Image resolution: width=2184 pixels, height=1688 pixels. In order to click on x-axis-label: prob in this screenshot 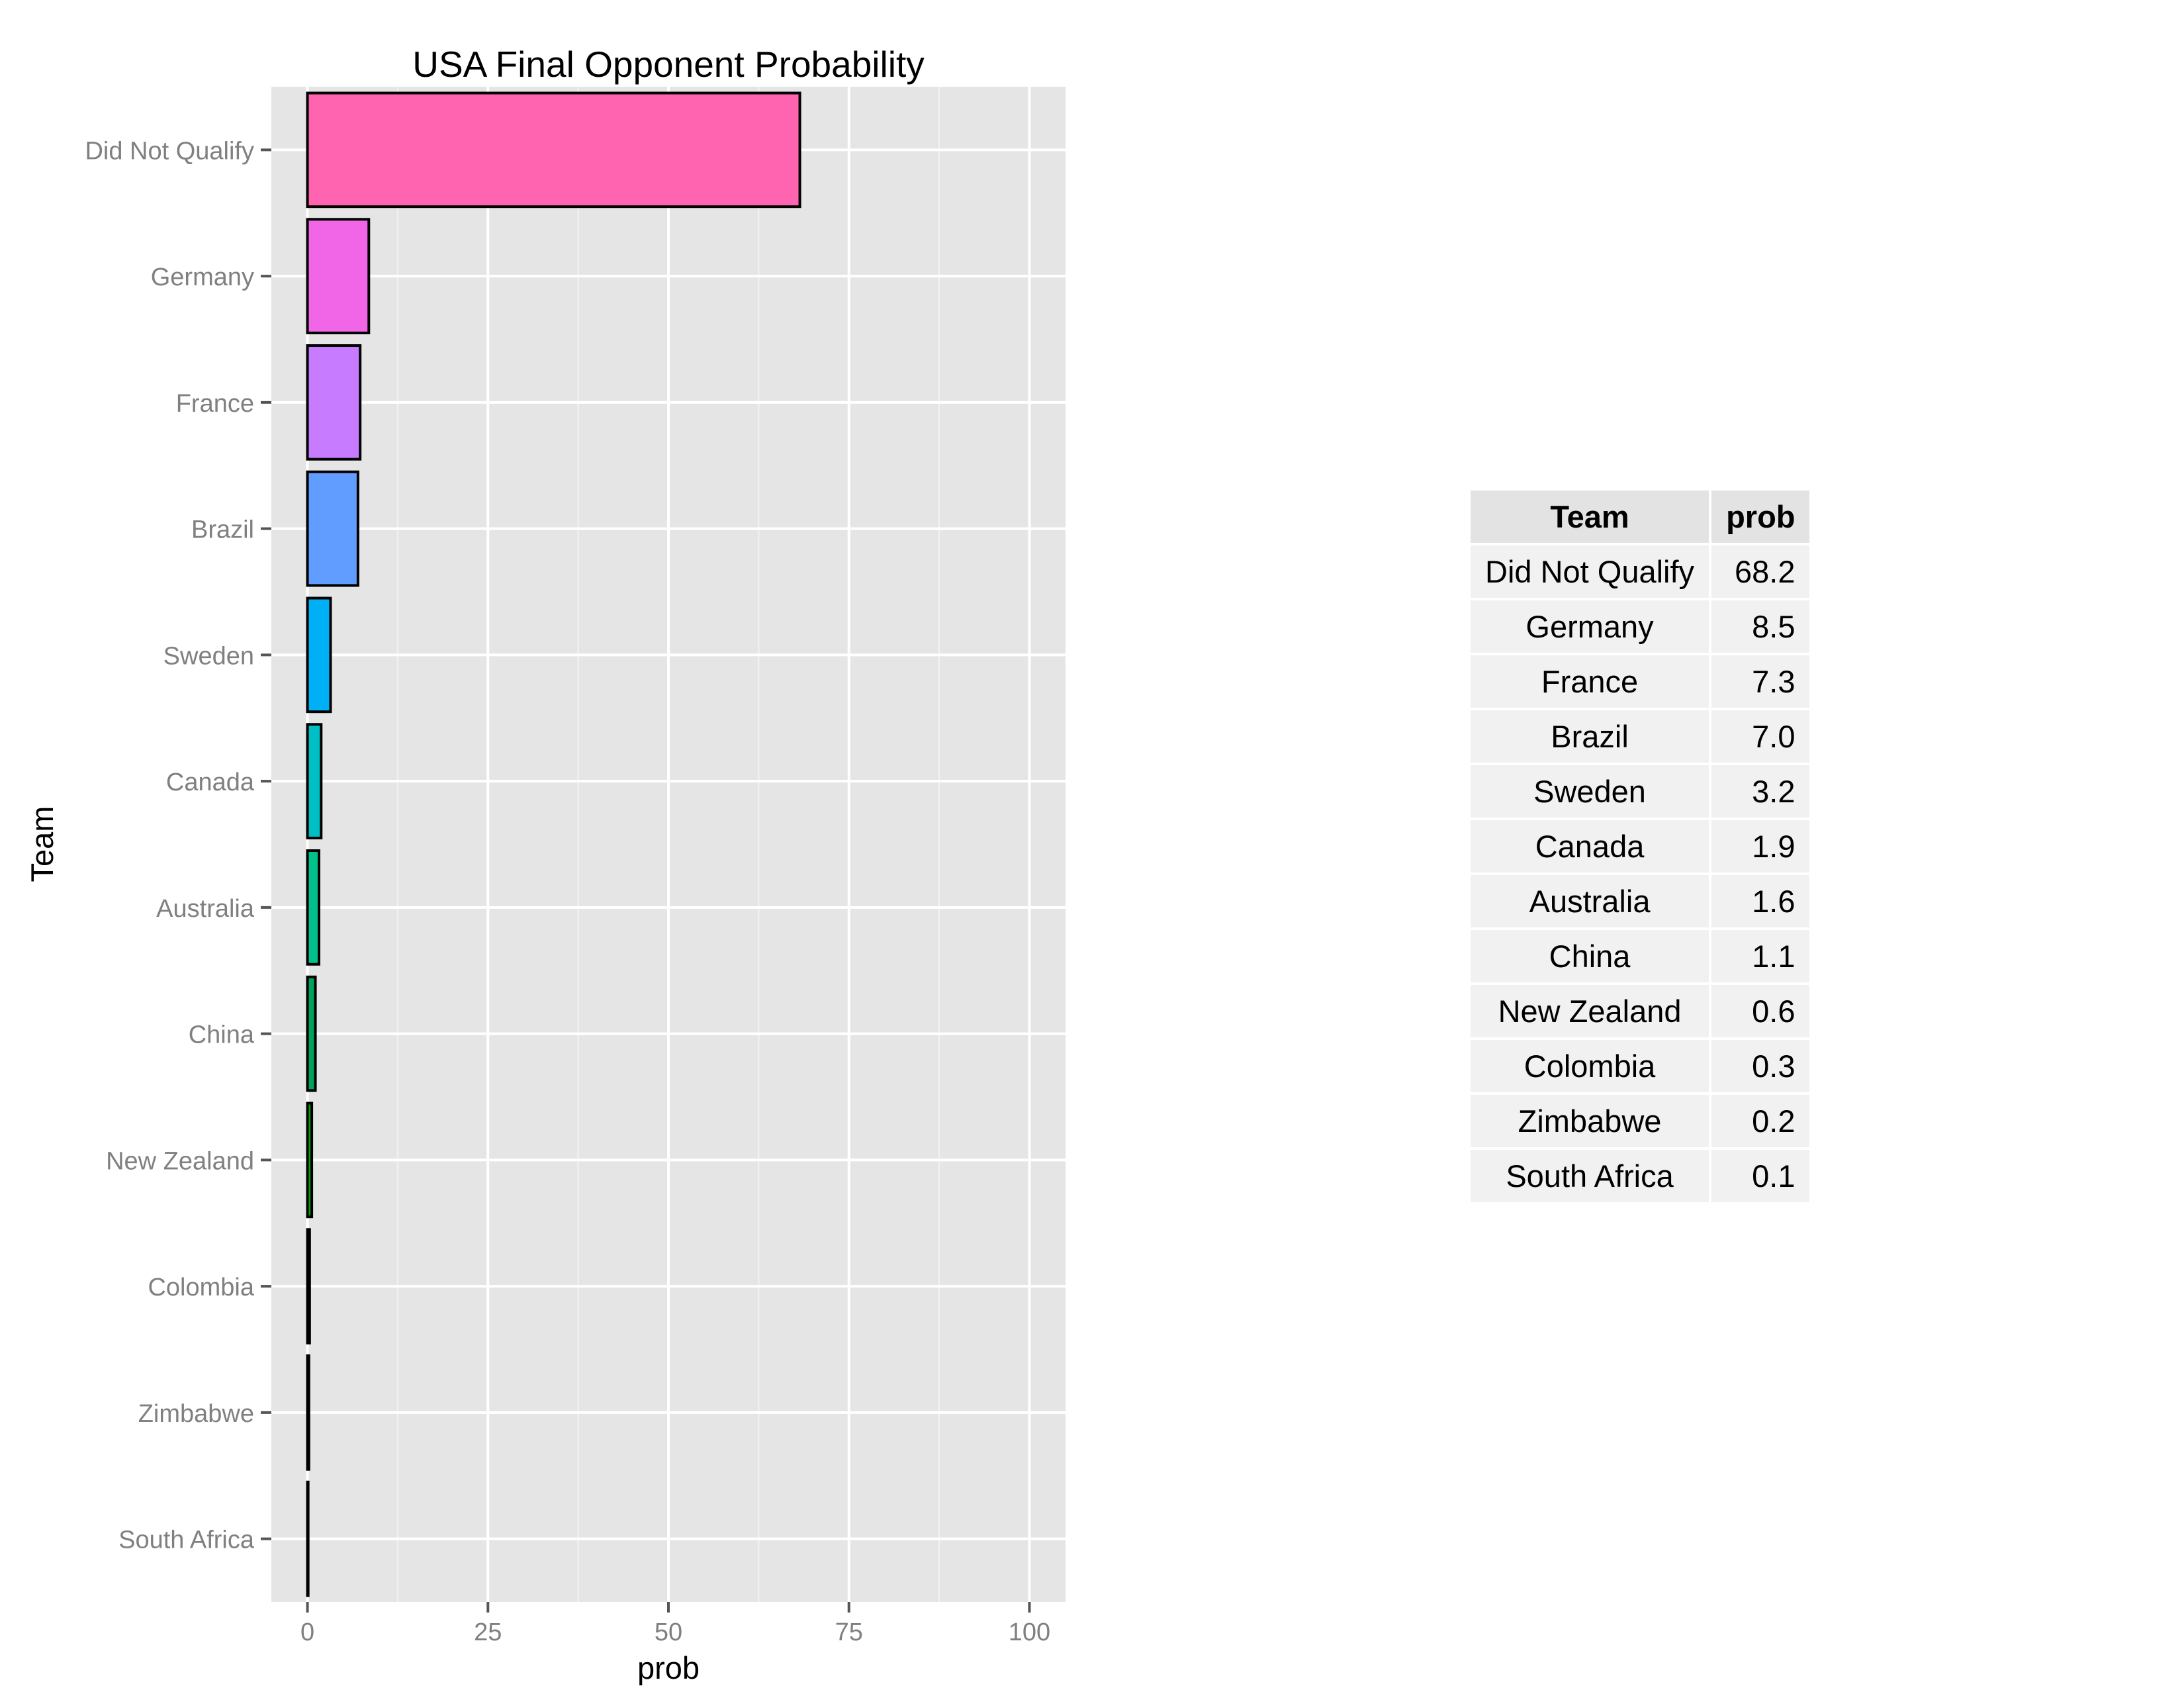, I will do `click(668, 1667)`.